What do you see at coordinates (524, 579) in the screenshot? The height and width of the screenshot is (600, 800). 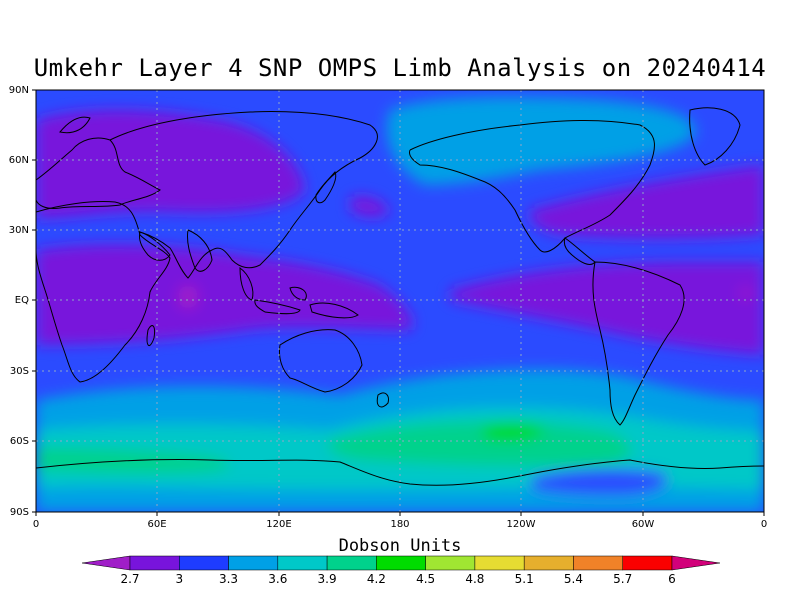 I see `colorbar-tick-label: 5.1` at bounding box center [524, 579].